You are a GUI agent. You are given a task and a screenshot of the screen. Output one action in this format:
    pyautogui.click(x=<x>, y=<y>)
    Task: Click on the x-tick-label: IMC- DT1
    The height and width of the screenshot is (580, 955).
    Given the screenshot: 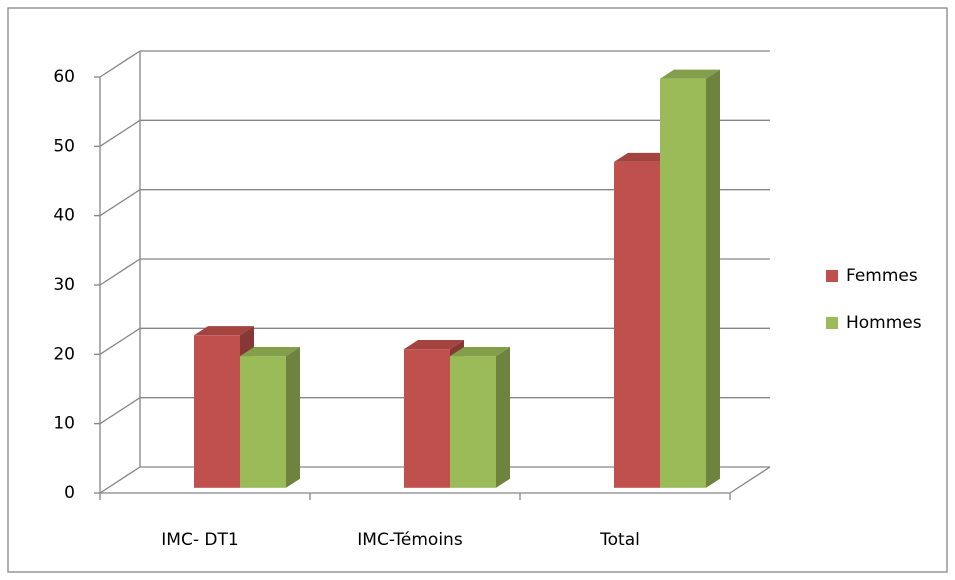 What is the action you would take?
    pyautogui.click(x=199, y=540)
    